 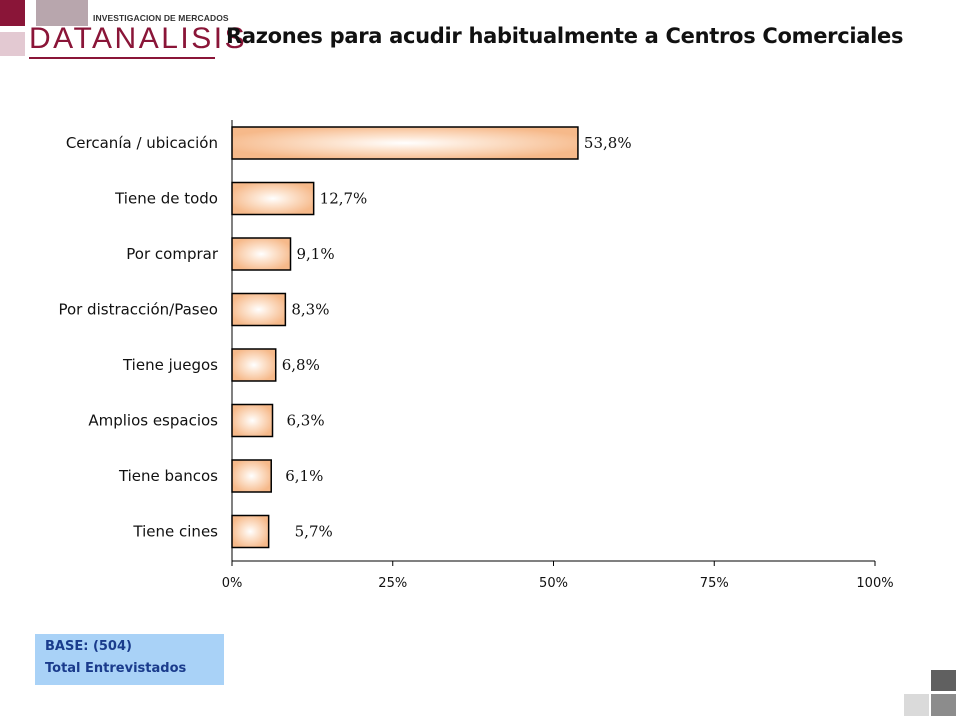 What do you see at coordinates (874, 583) in the screenshot?
I see `x-tick-label: 100%` at bounding box center [874, 583].